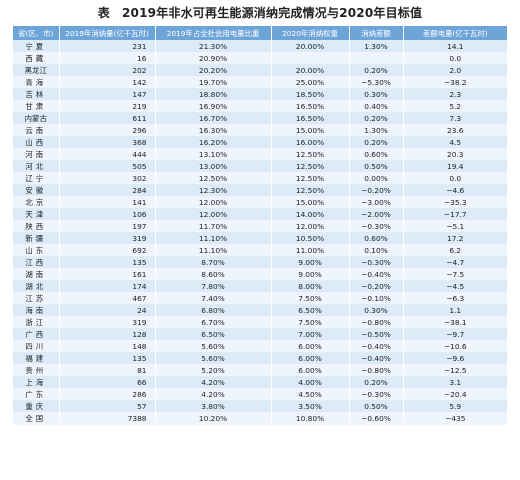 Image resolution: width=520 pixels, height=480 pixels. I want to click on header-consumption-2019: 2019年消纳量(亿千瓦时), so click(107, 33).